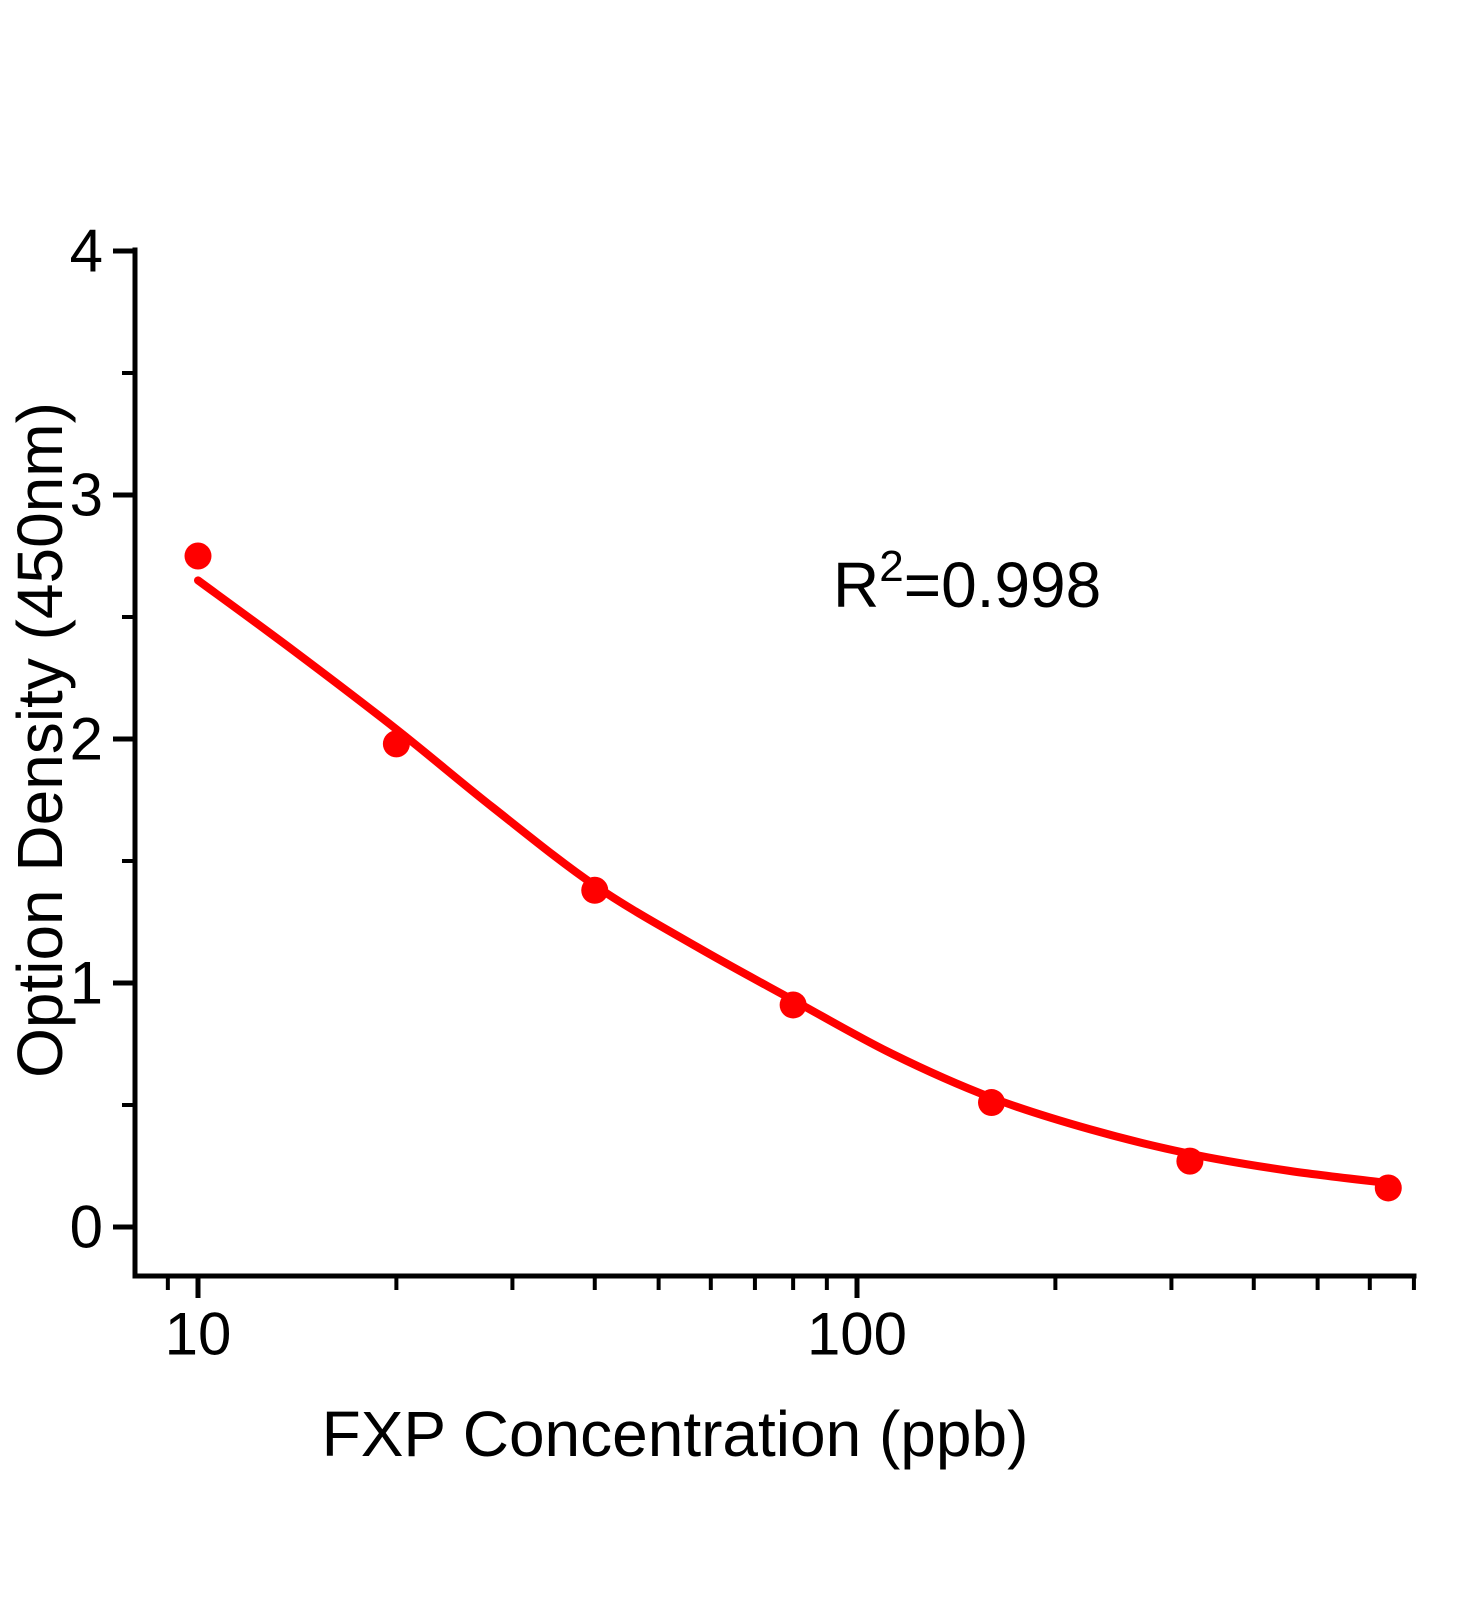 Image resolution: width=1472 pixels, height=1600 pixels. I want to click on x-tick-label: 100, so click(857, 1334).